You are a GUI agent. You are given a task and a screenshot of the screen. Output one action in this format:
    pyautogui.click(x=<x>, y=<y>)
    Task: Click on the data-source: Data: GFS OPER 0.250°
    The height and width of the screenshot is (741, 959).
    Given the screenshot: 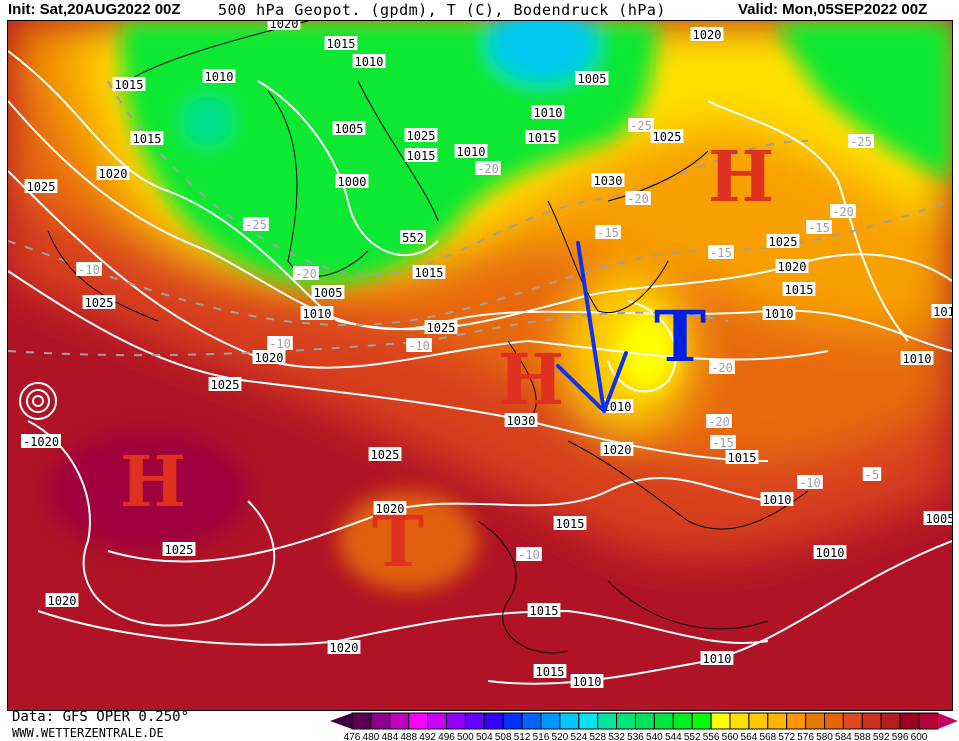 What is the action you would take?
    pyautogui.click(x=101, y=717)
    